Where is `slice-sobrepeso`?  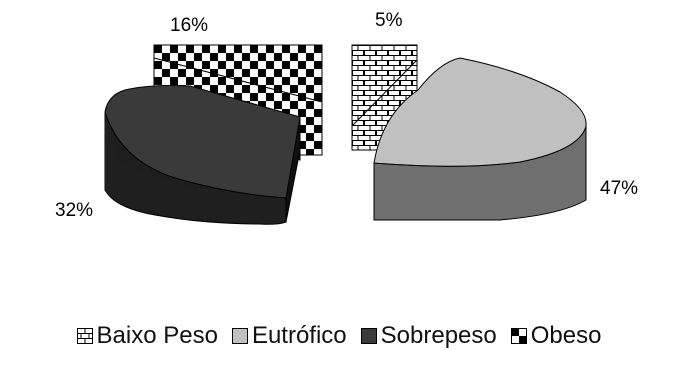 slice-sobrepeso is located at coordinates (202, 155).